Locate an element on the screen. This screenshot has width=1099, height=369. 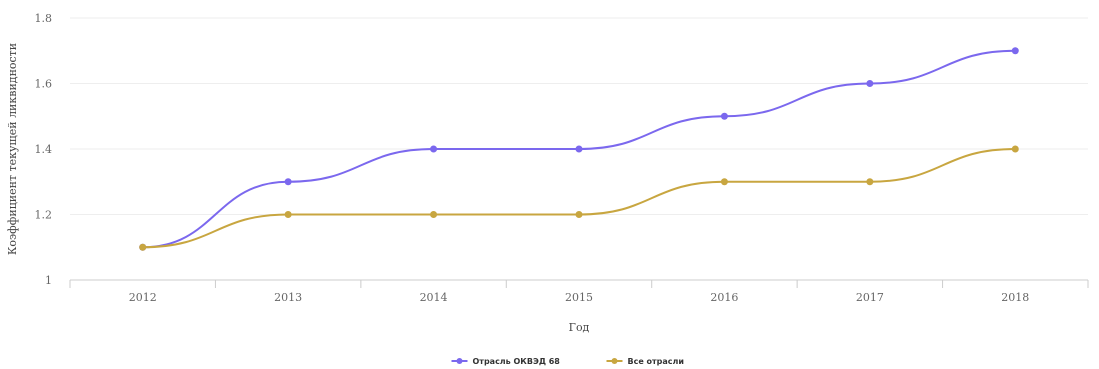
y-axis-title: Коэффициент текущей ликвидности is located at coordinates (12, 149).